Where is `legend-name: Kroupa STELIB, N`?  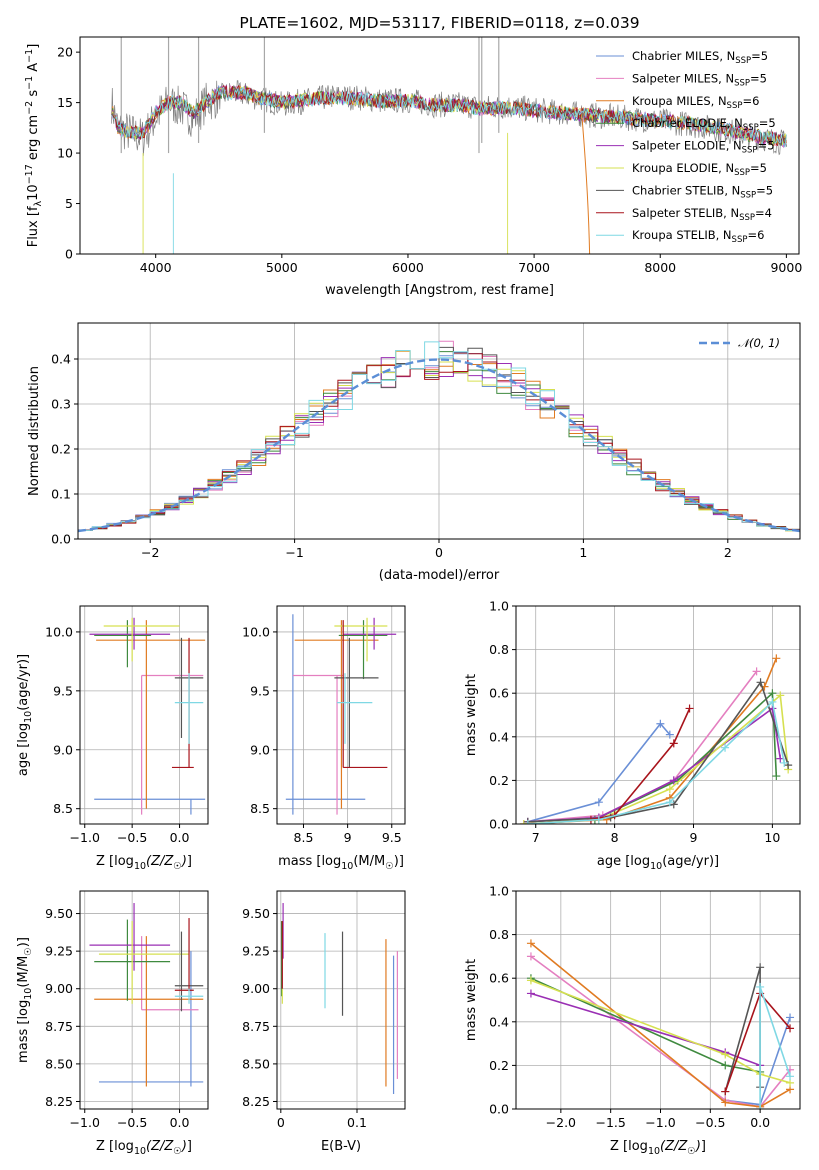
legend-name: Kroupa STELIB, N is located at coordinates (682, 235).